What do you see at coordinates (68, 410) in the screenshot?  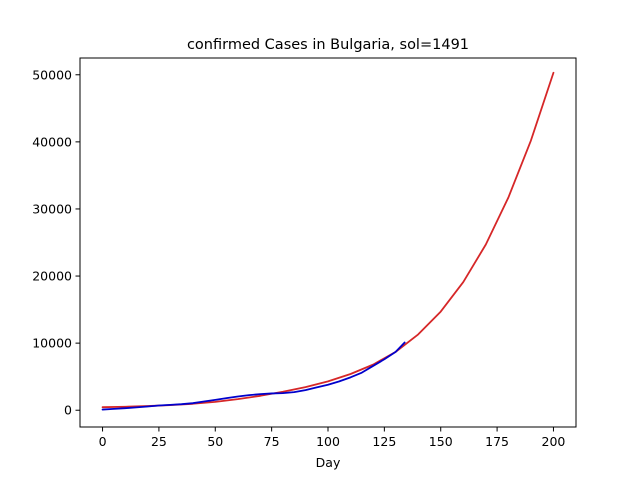 I see `y-tick-label: 0` at bounding box center [68, 410].